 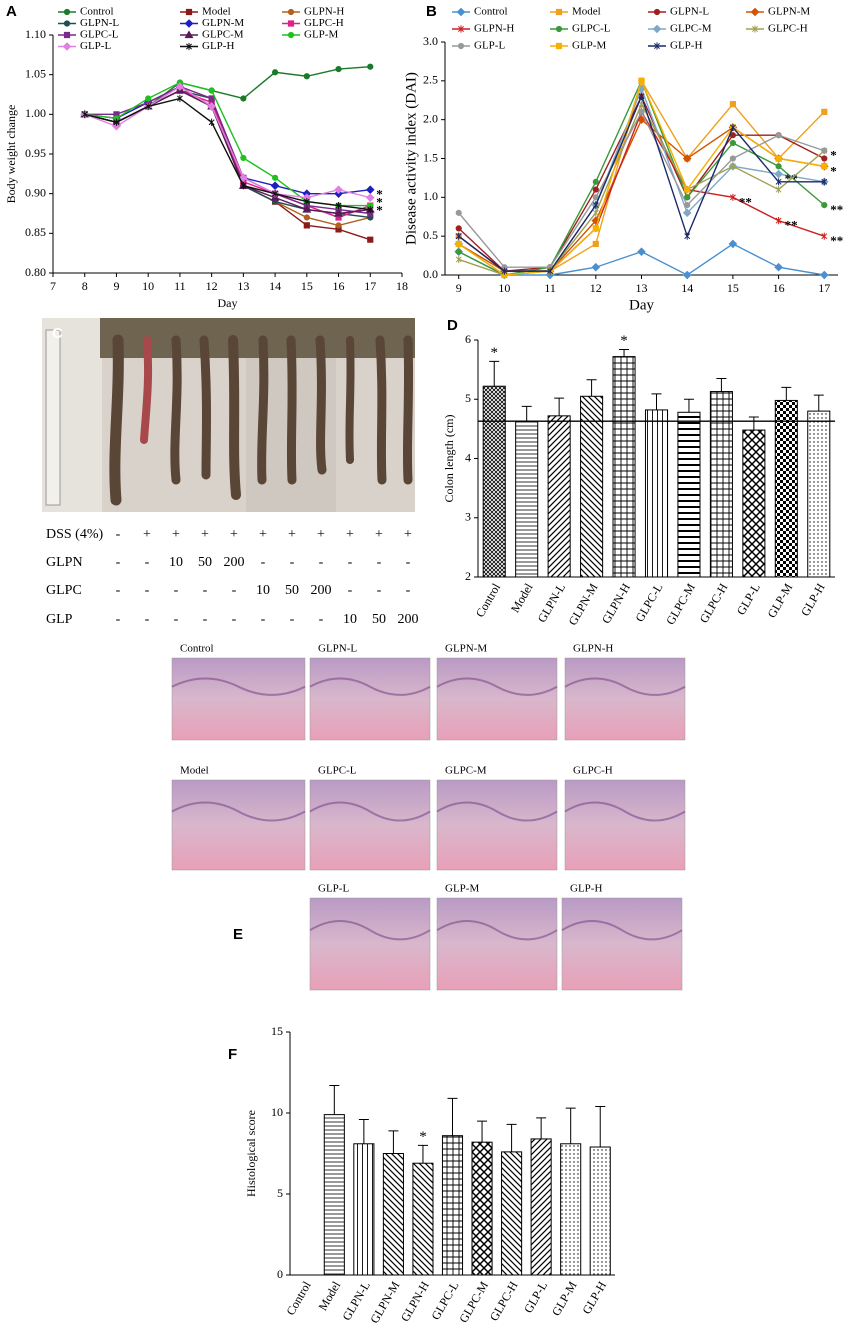 What do you see at coordinates (228, 415) in the screenshot?
I see `colon-photo` at bounding box center [228, 415].